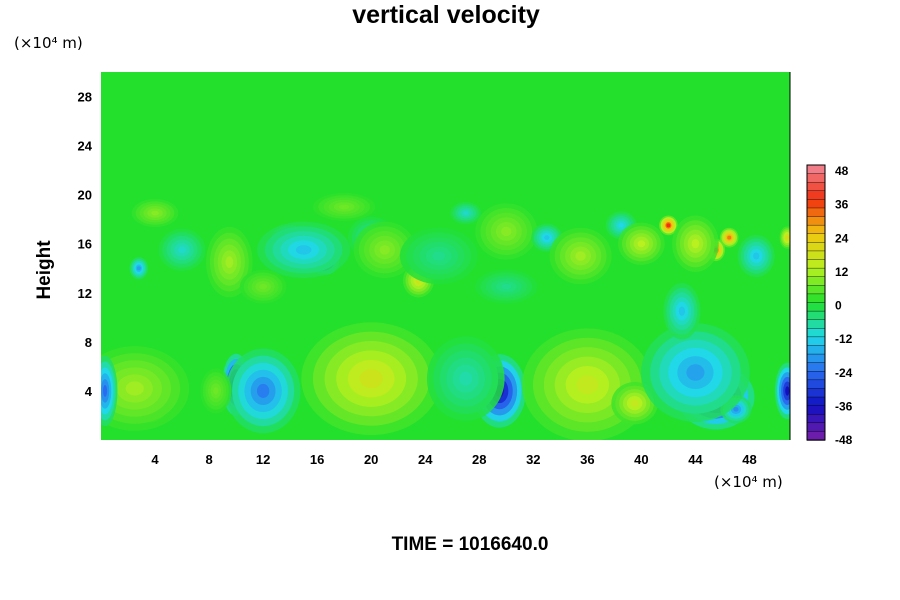 This screenshot has height=600, width=900. I want to click on y-tick-label: 4, so click(89, 391).